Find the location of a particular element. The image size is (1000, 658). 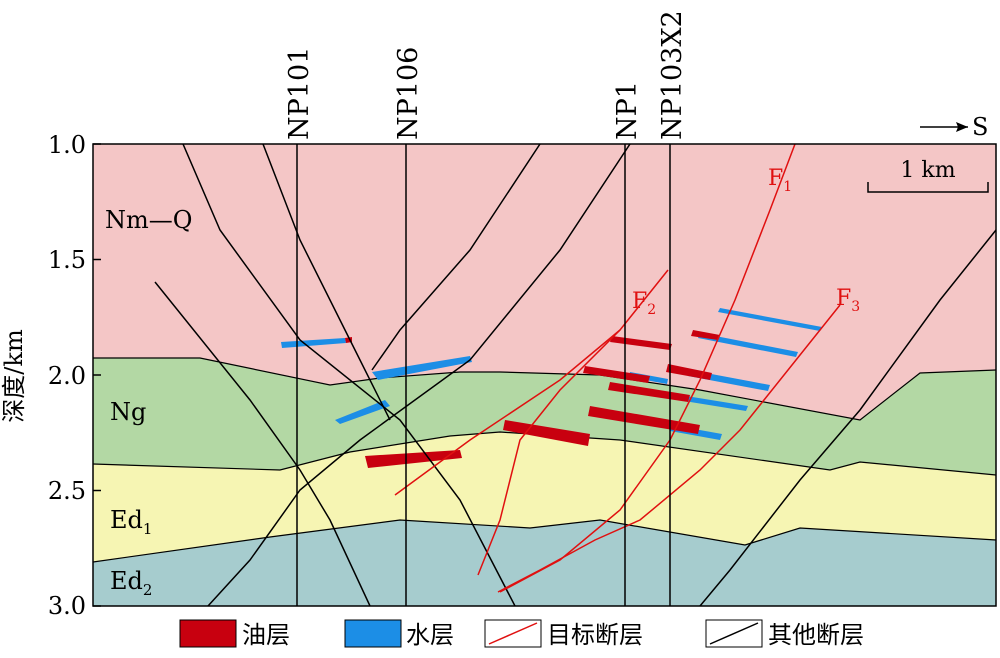

target-fault-labels: F1 F2 F3 is located at coordinates (746, 242).